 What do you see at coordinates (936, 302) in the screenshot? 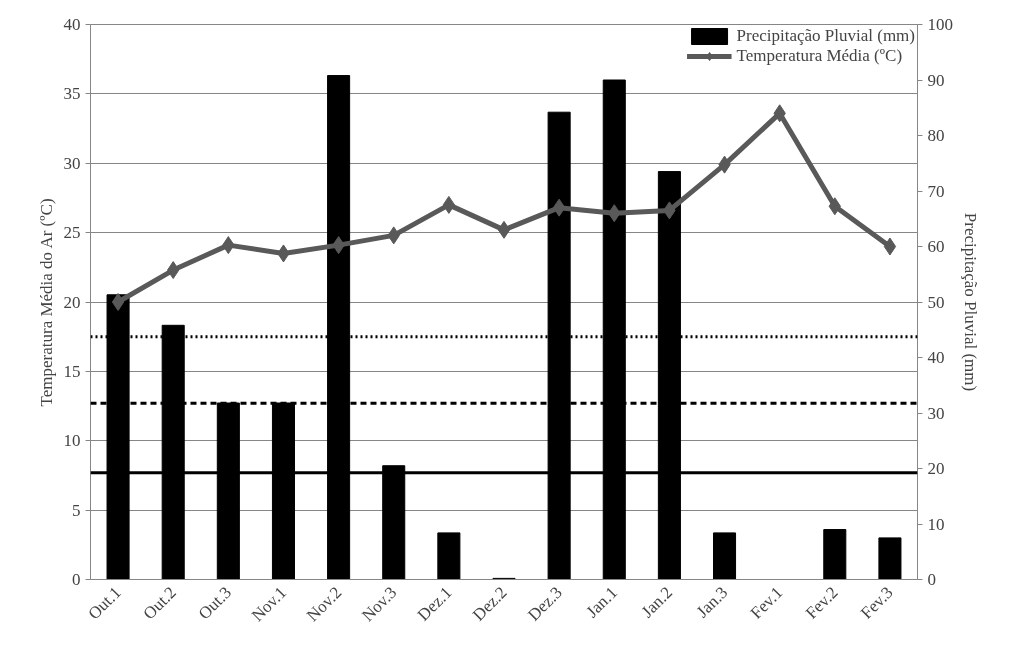
I see `y2-tick-label: 50` at bounding box center [936, 302].